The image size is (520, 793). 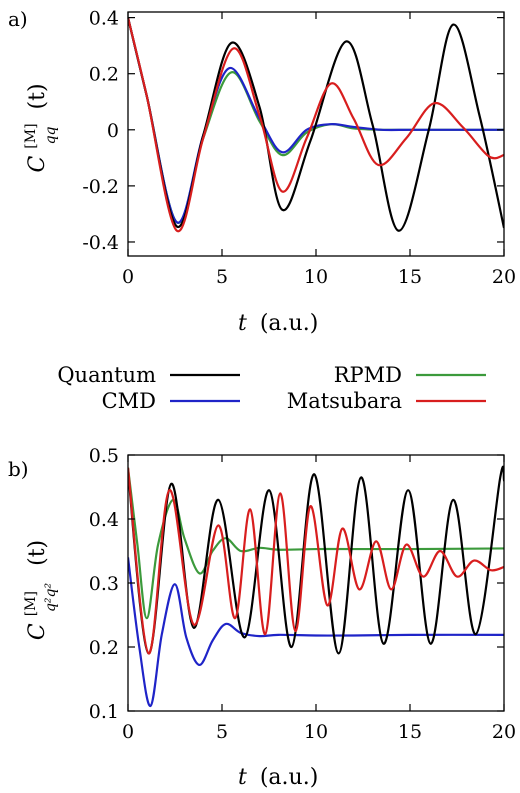 I want to click on panel-a-xlabel-var: t, so click(x=242, y=323).